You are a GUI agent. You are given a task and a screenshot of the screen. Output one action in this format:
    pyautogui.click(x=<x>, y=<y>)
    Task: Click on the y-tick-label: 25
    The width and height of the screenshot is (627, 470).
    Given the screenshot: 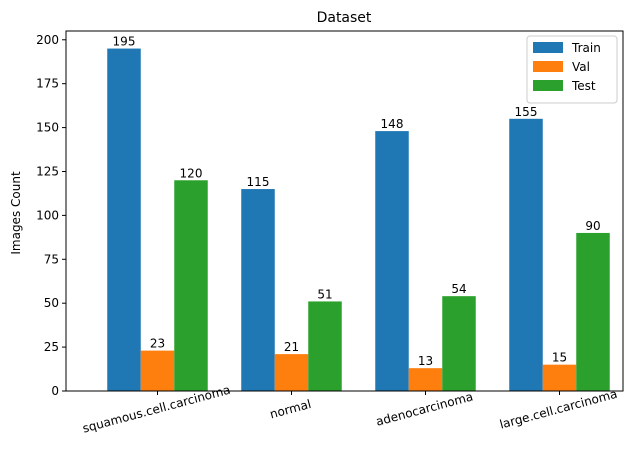 What is the action you would take?
    pyautogui.click(x=51, y=347)
    